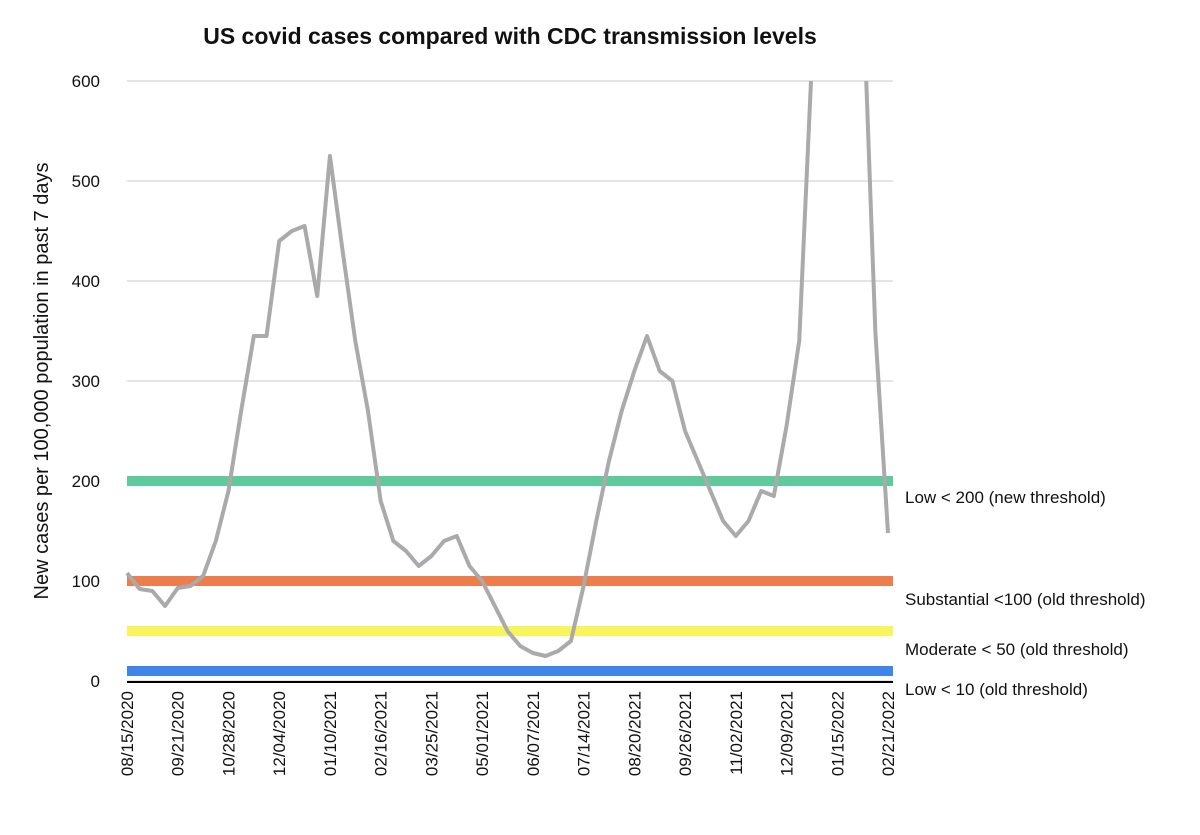 The image size is (1200, 835). Describe the element at coordinates (86, 581) in the screenshot. I see `y-tick-label: 100` at that location.